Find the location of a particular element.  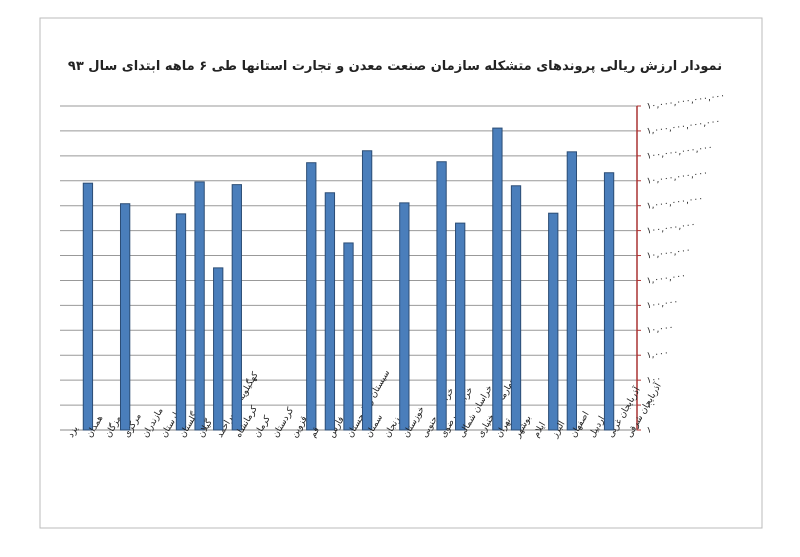

y-tick-label: ۱۰,۰۰۰ is located at coordinates (660, 330).